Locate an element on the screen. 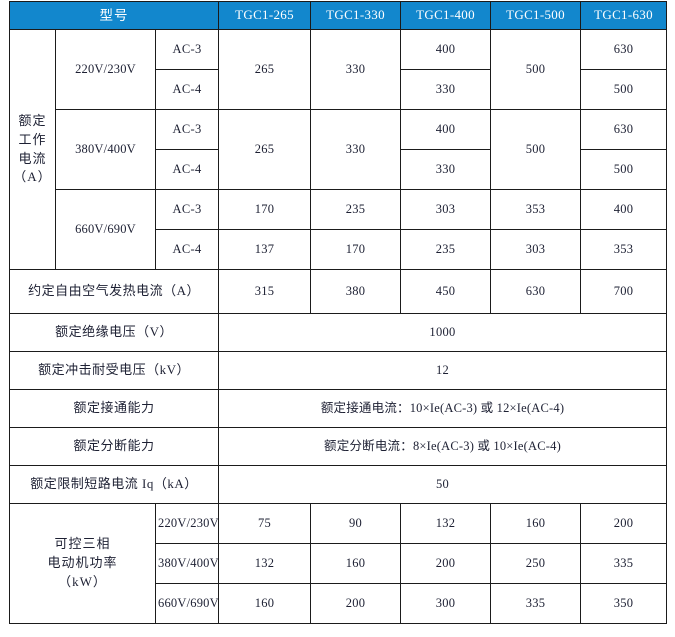  table-row: 额定分断能力 额定分断电流：8×Ie(AC-3) 或 10×Ie(AC-4) is located at coordinates (338, 446).